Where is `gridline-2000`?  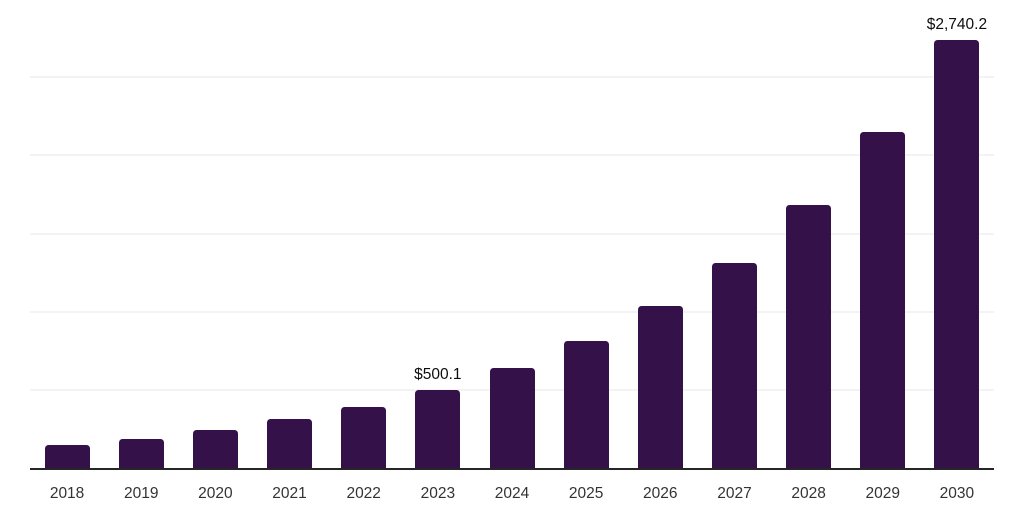 gridline-2000 is located at coordinates (512, 155).